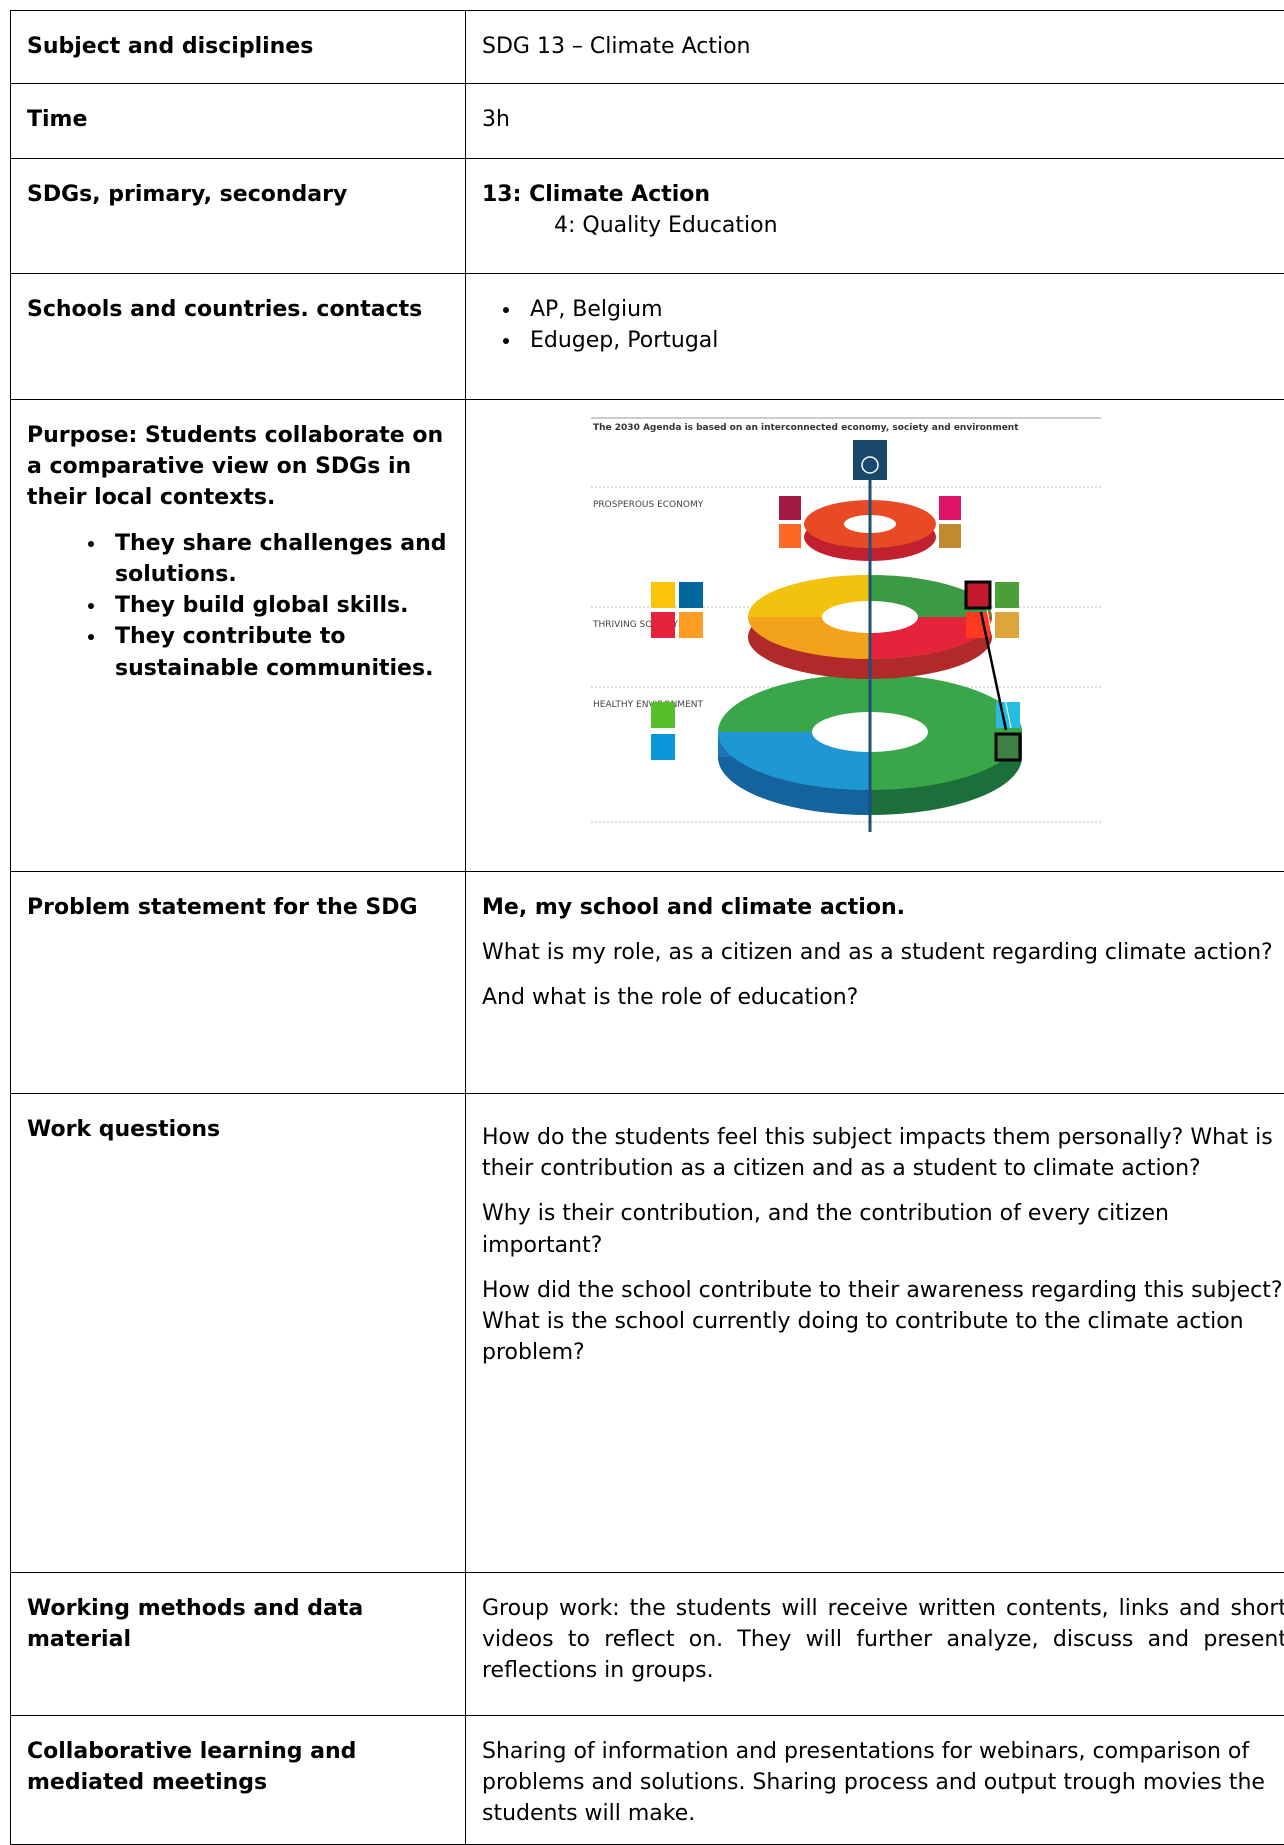 The image size is (1284, 1845). What do you see at coordinates (238, 983) in the screenshot?
I see `label: Problem statement for the SDG` at bounding box center [238, 983].